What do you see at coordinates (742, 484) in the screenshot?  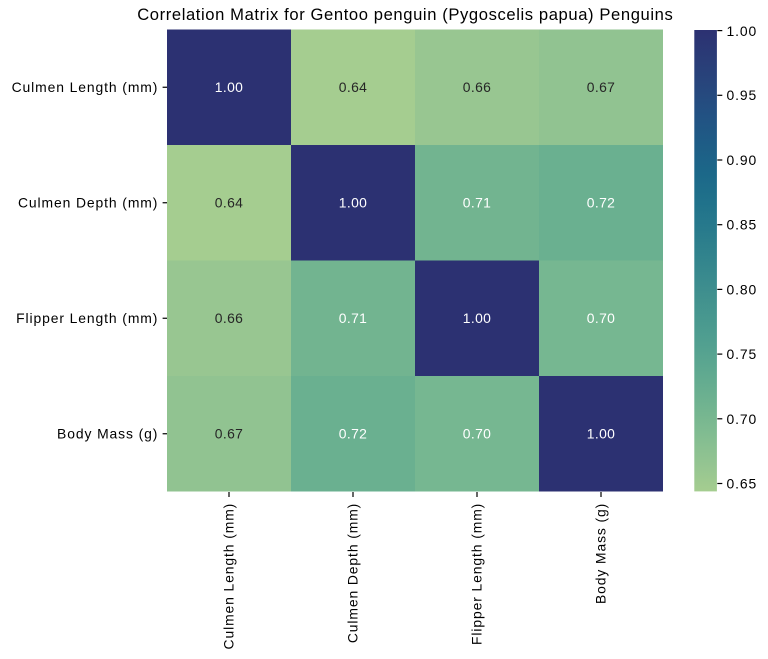 I see `svg-text: 0.65` at bounding box center [742, 484].